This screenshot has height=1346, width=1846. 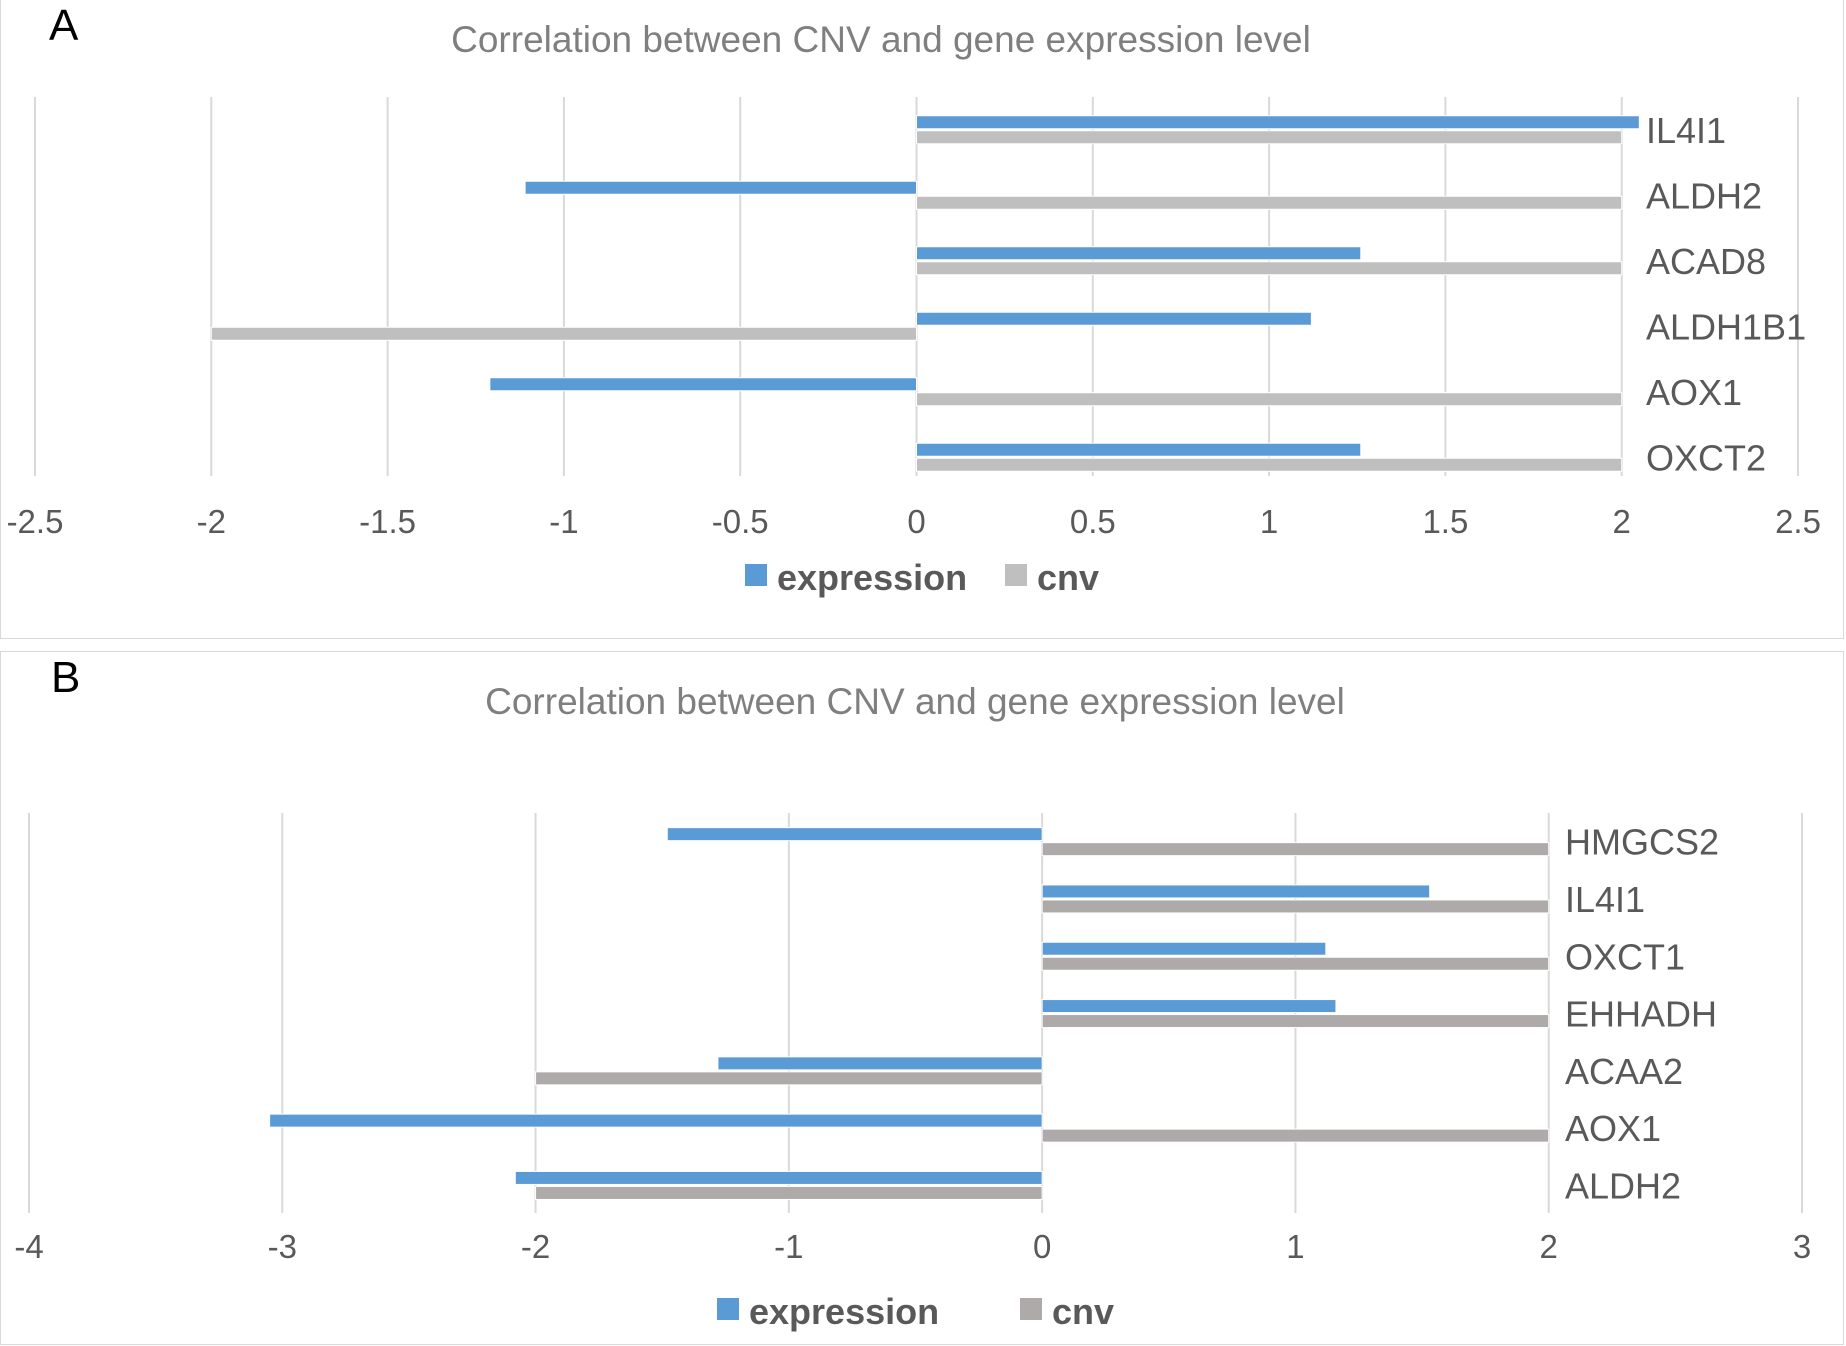 I want to click on x-tick-label: -4, so click(x=28, y=1246).